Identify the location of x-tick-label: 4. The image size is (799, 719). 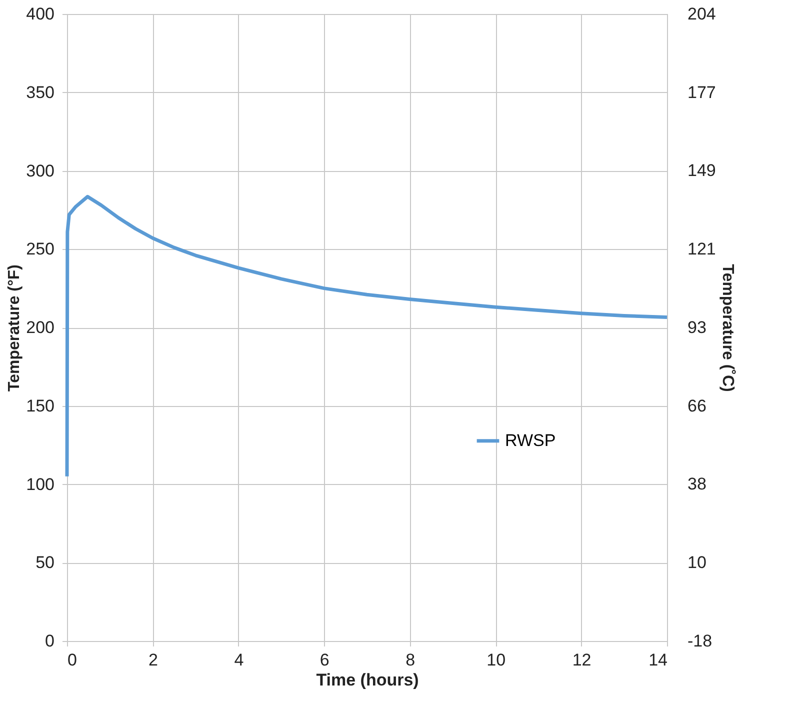
(239, 660).